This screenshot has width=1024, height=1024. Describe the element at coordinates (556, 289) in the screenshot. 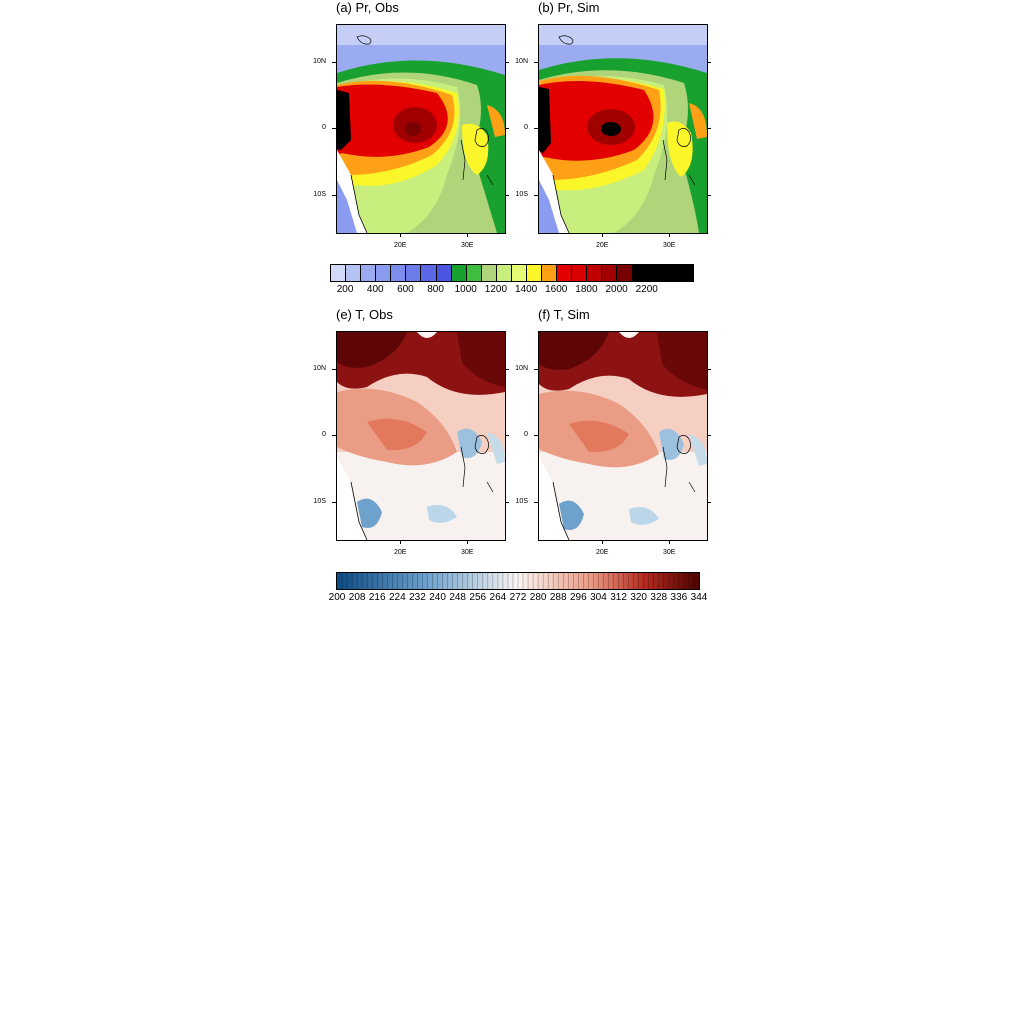

I see `colorbar-label: 1600` at that location.